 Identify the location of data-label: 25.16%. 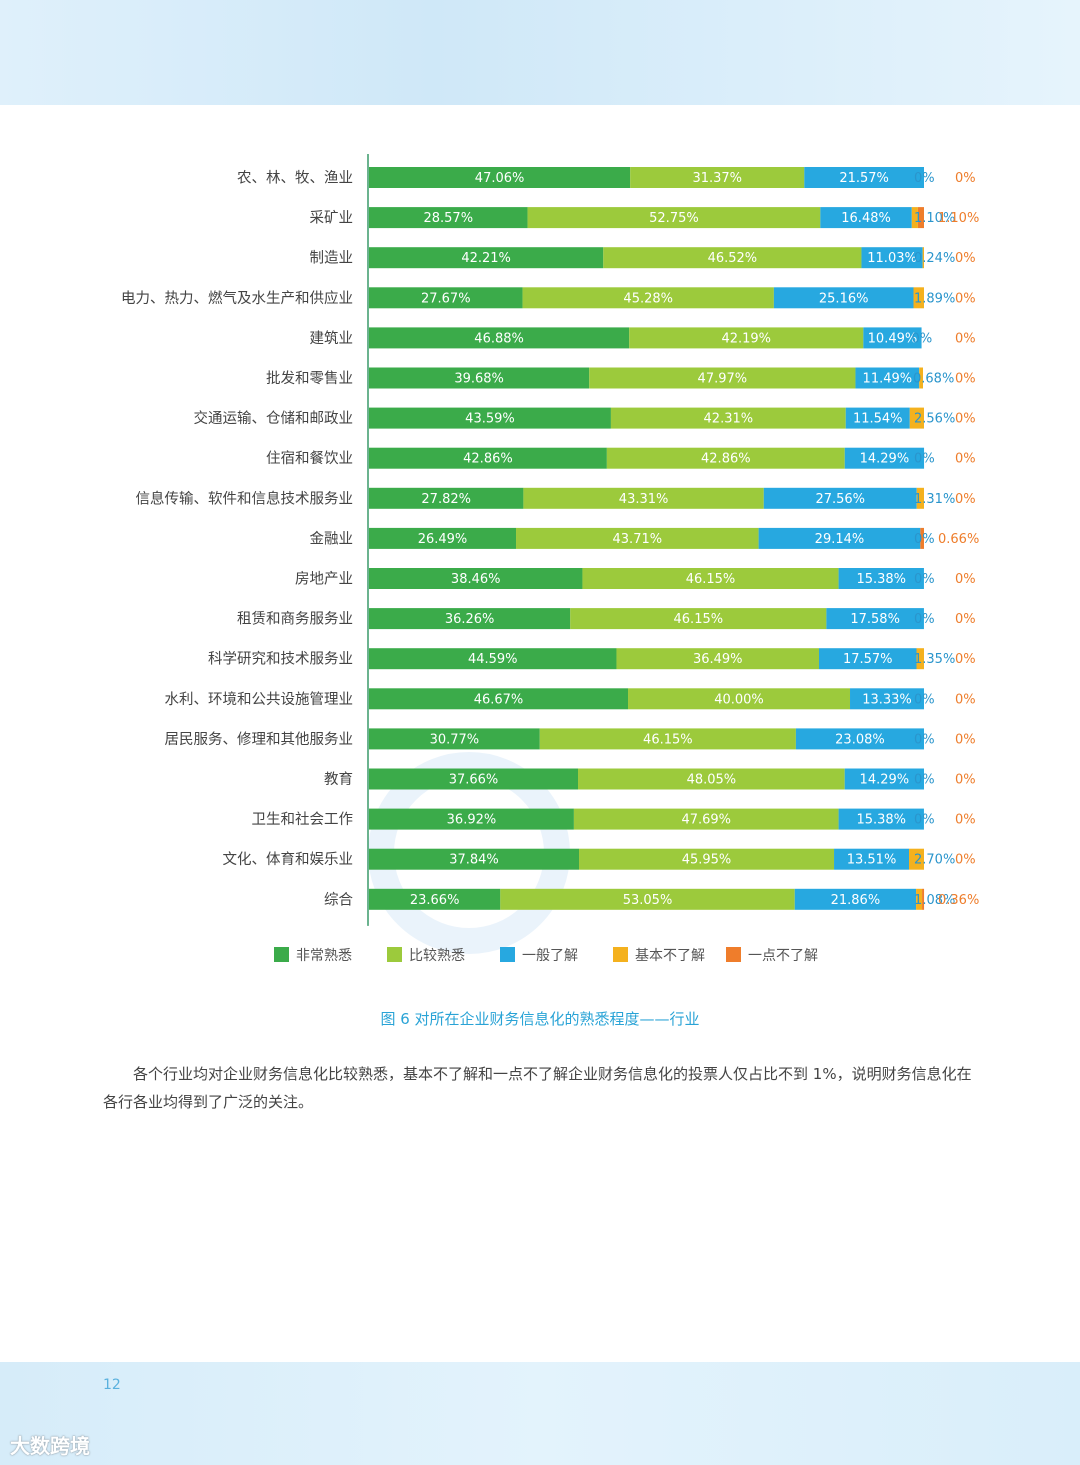
(844, 298).